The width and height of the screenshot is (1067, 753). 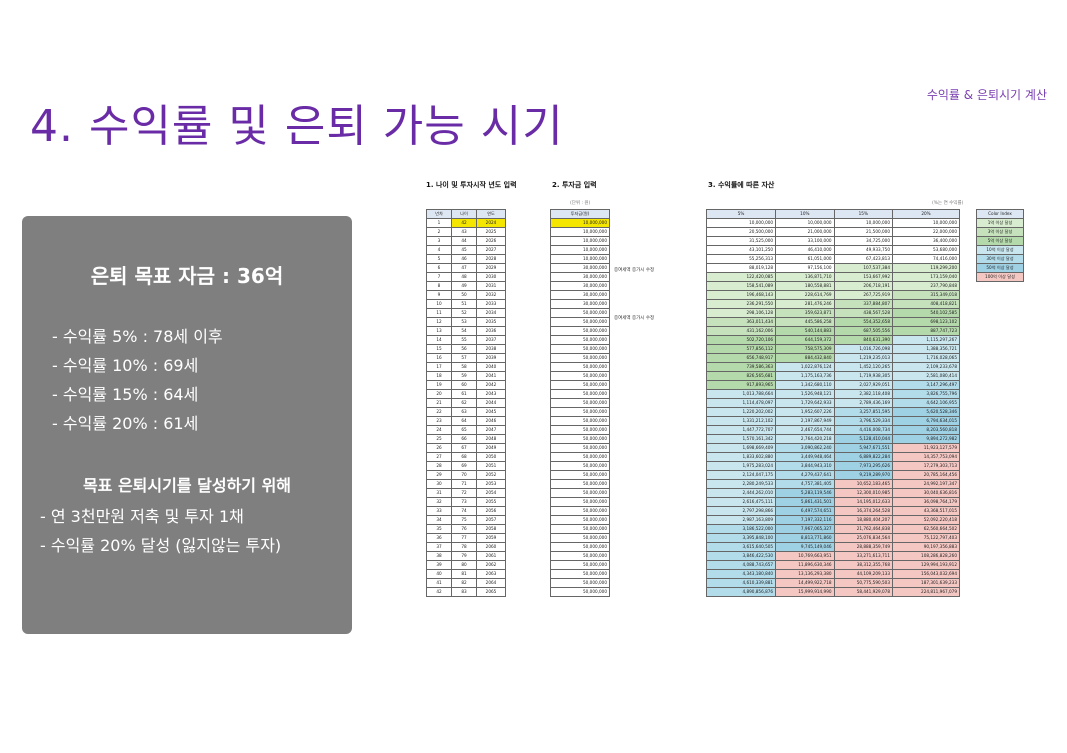 What do you see at coordinates (926, 376) in the screenshot?
I see `table-cell: 2,581,080,414` at bounding box center [926, 376].